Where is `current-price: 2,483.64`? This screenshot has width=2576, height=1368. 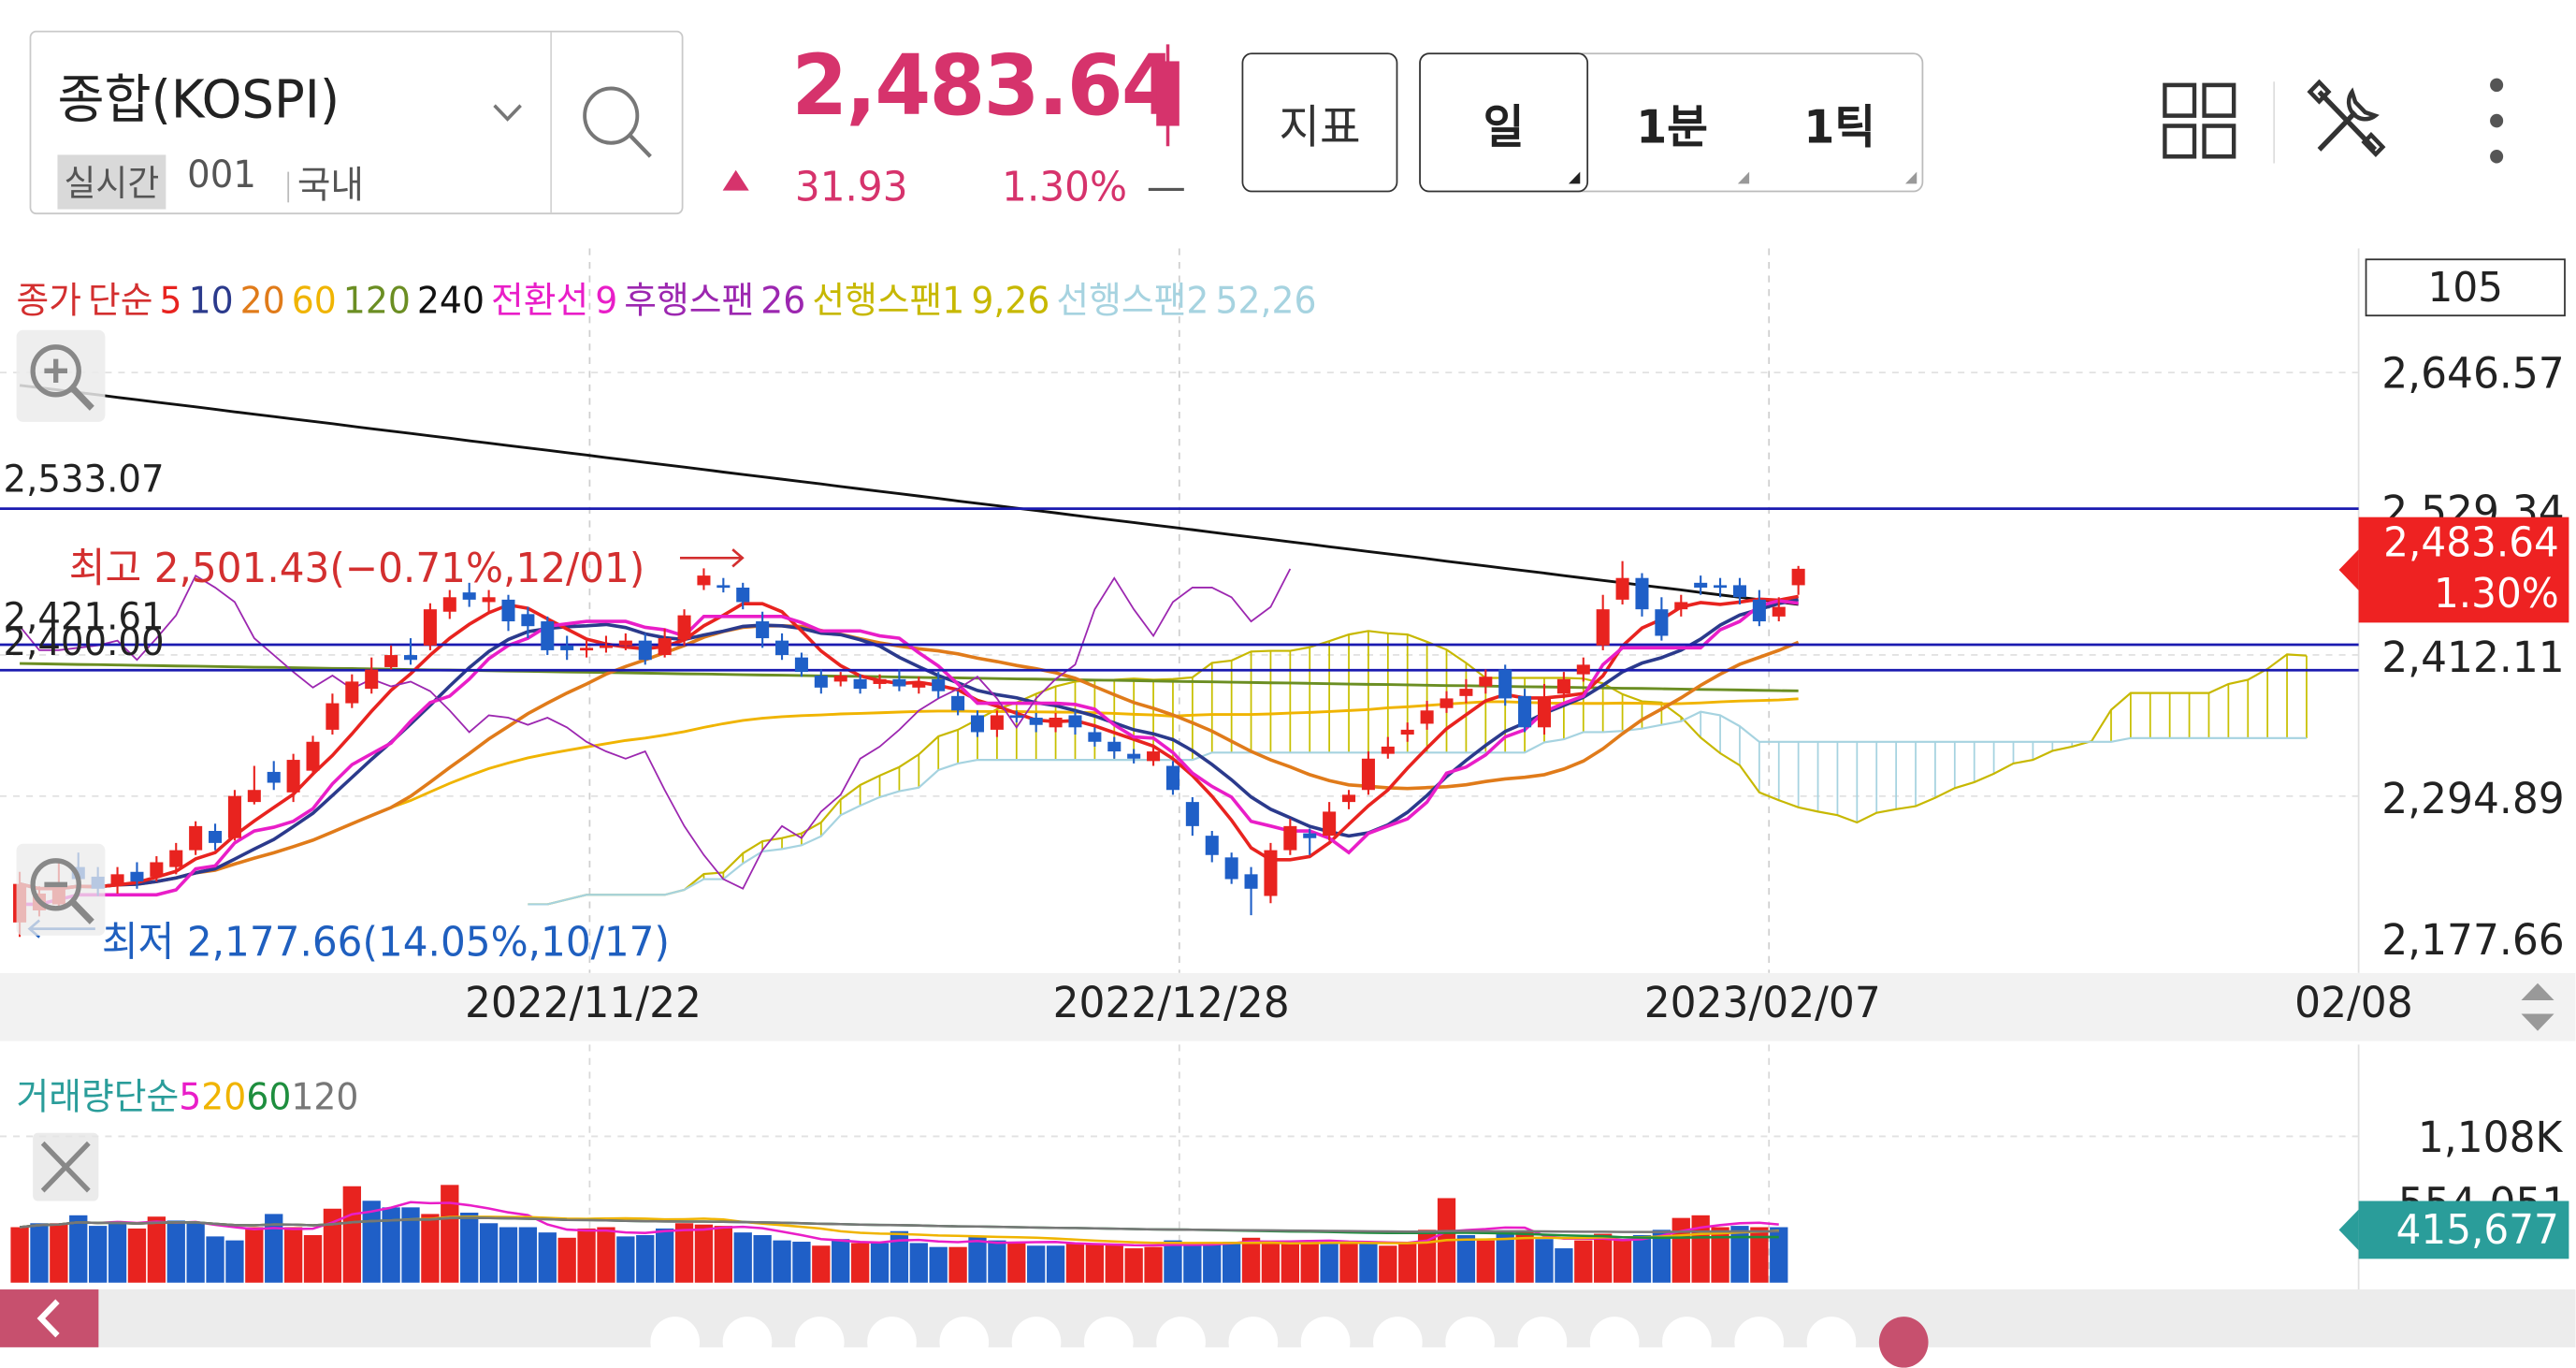 current-price: 2,483.64 is located at coordinates (984, 85).